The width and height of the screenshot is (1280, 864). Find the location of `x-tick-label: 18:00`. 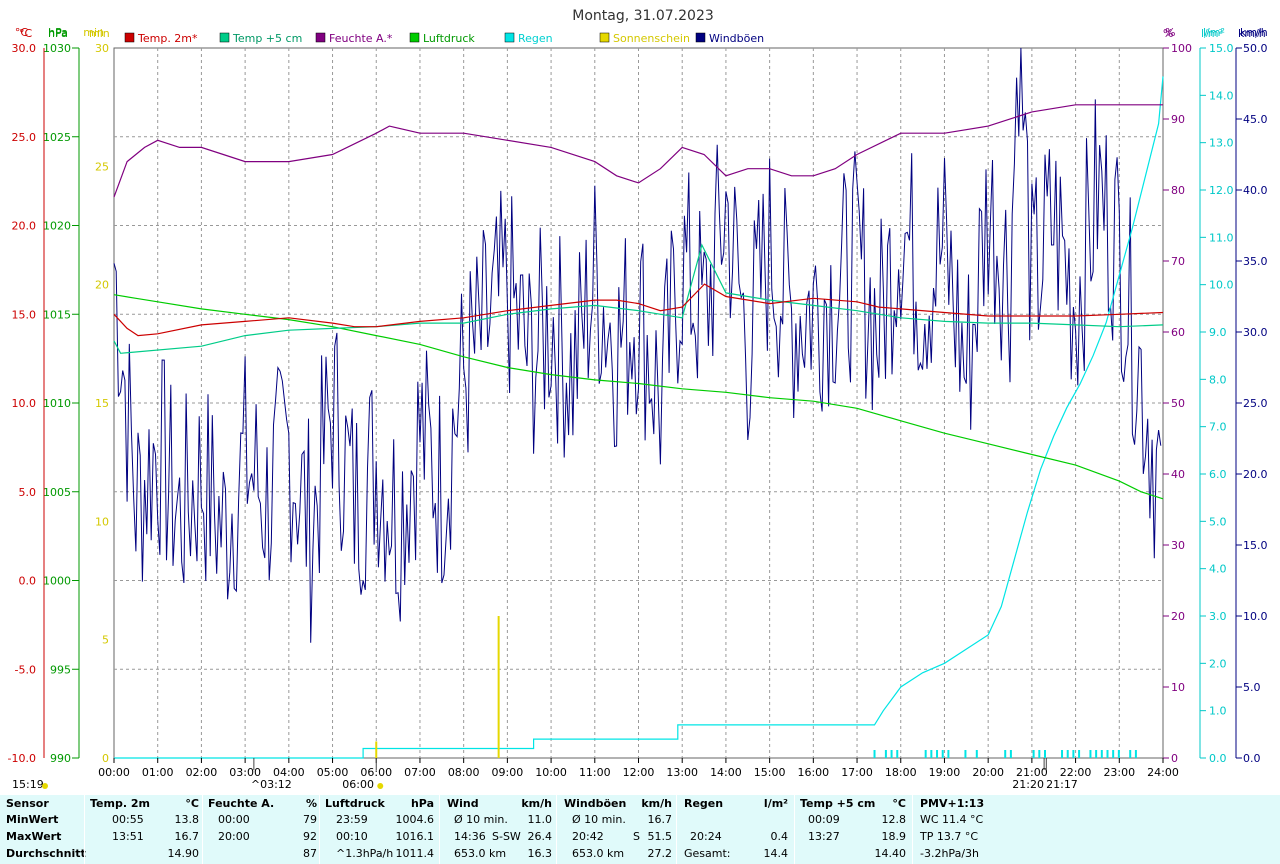

x-tick-label: 18:00 is located at coordinates (901, 772).